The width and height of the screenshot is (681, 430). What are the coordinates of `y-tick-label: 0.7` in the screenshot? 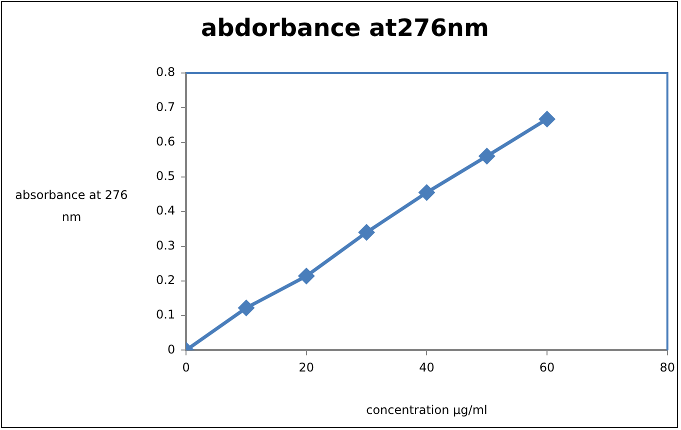 It's located at (166, 107).